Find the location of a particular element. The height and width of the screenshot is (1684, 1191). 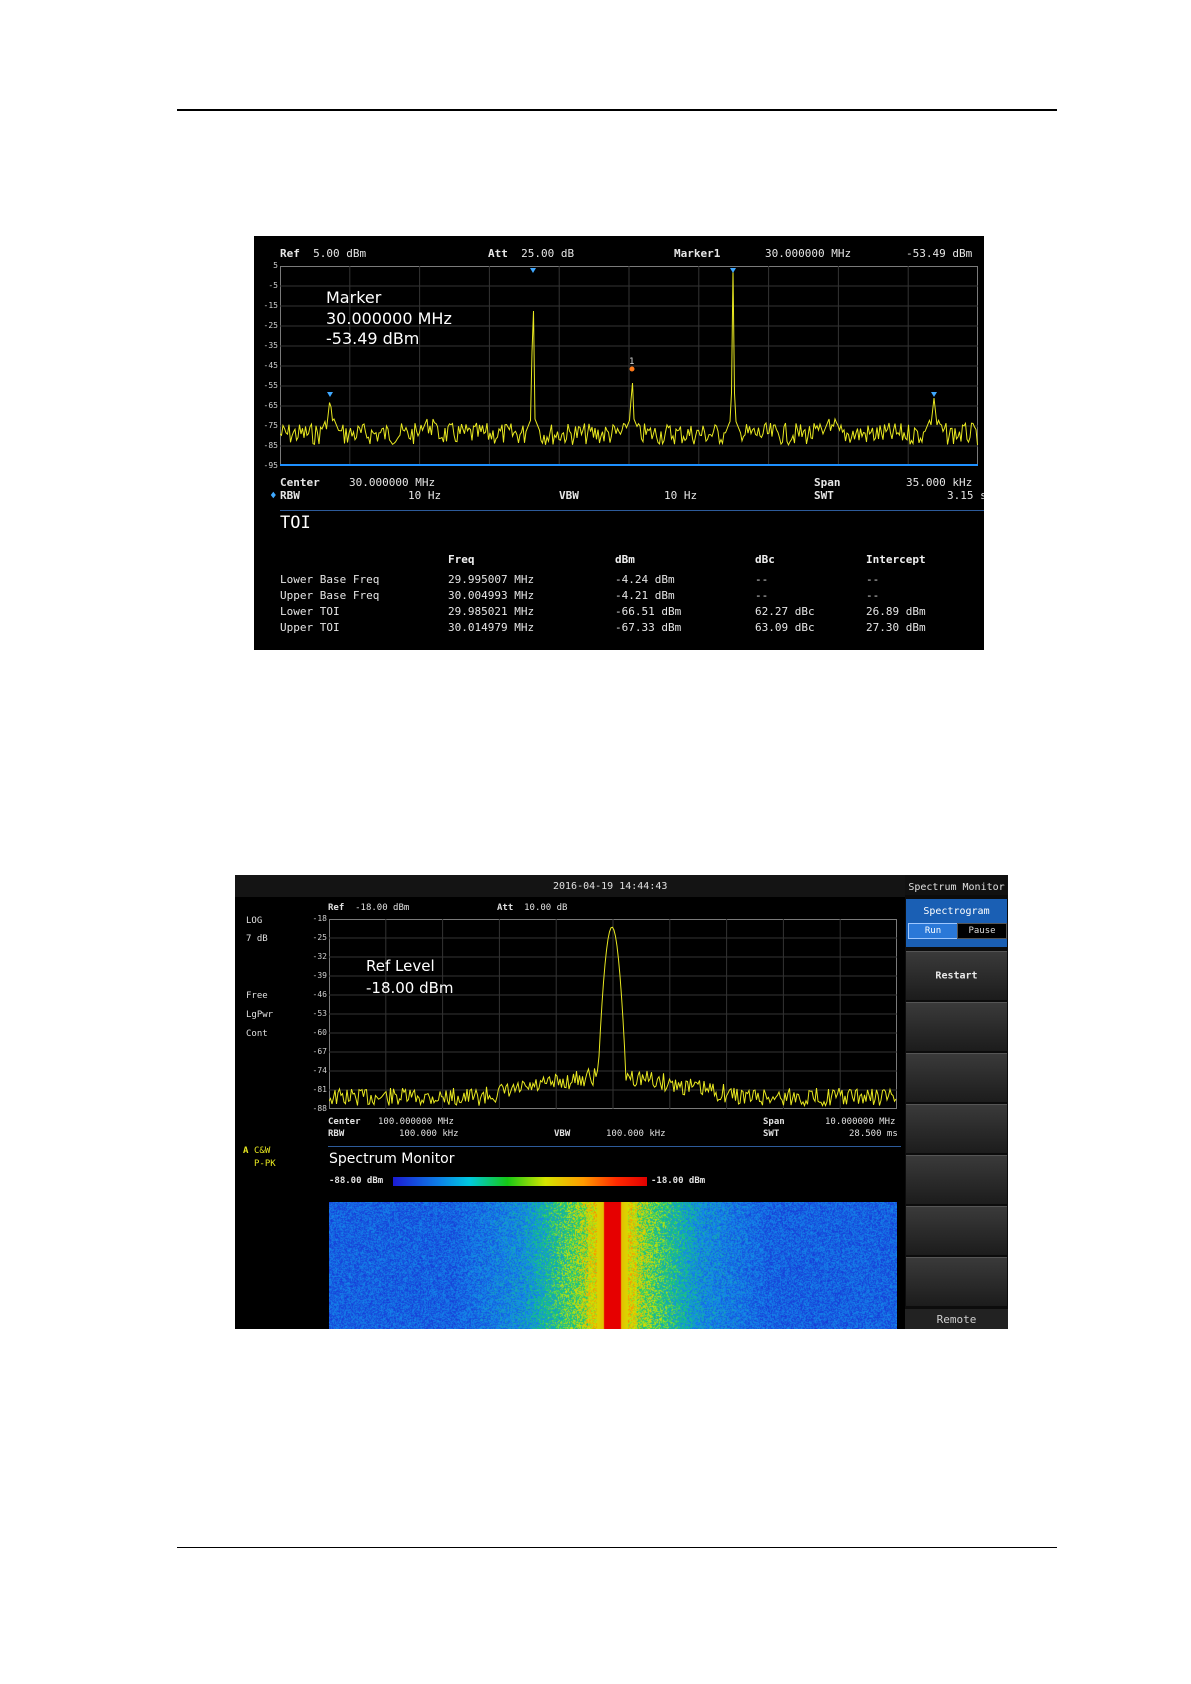

trace-detector: P-PK is located at coordinates (265, 1164).